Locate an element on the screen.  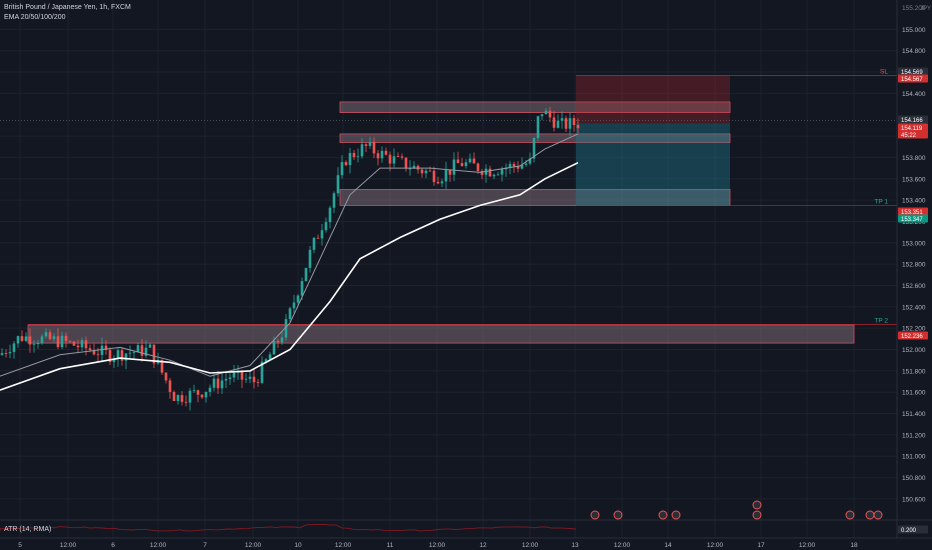
indicator-legend: EMA 20/50/100/200 is located at coordinates (35, 17).